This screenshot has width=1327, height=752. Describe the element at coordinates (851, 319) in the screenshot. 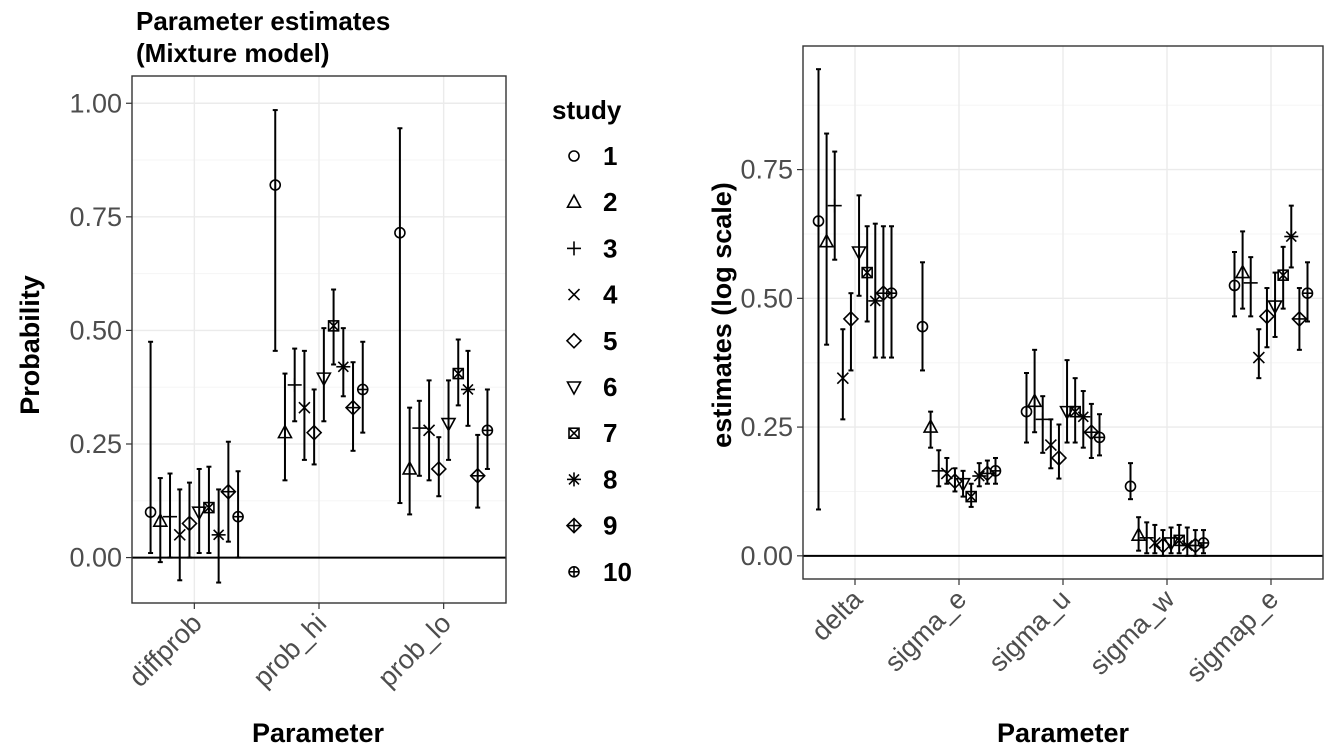

I see `point-study-5-delta` at that location.